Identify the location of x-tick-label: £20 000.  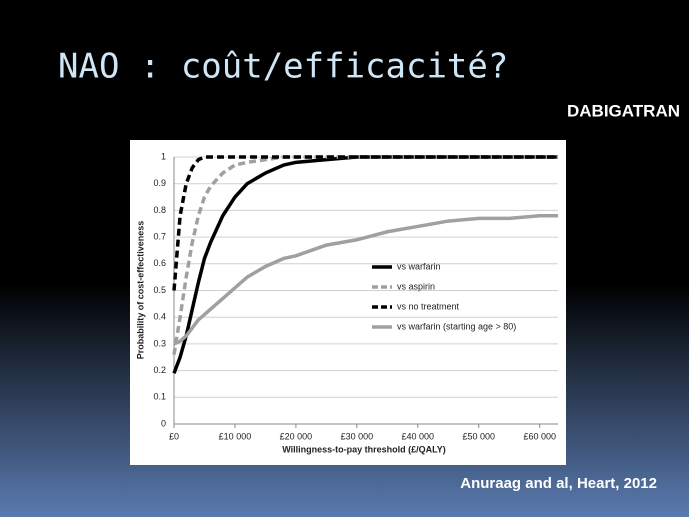
(296, 436).